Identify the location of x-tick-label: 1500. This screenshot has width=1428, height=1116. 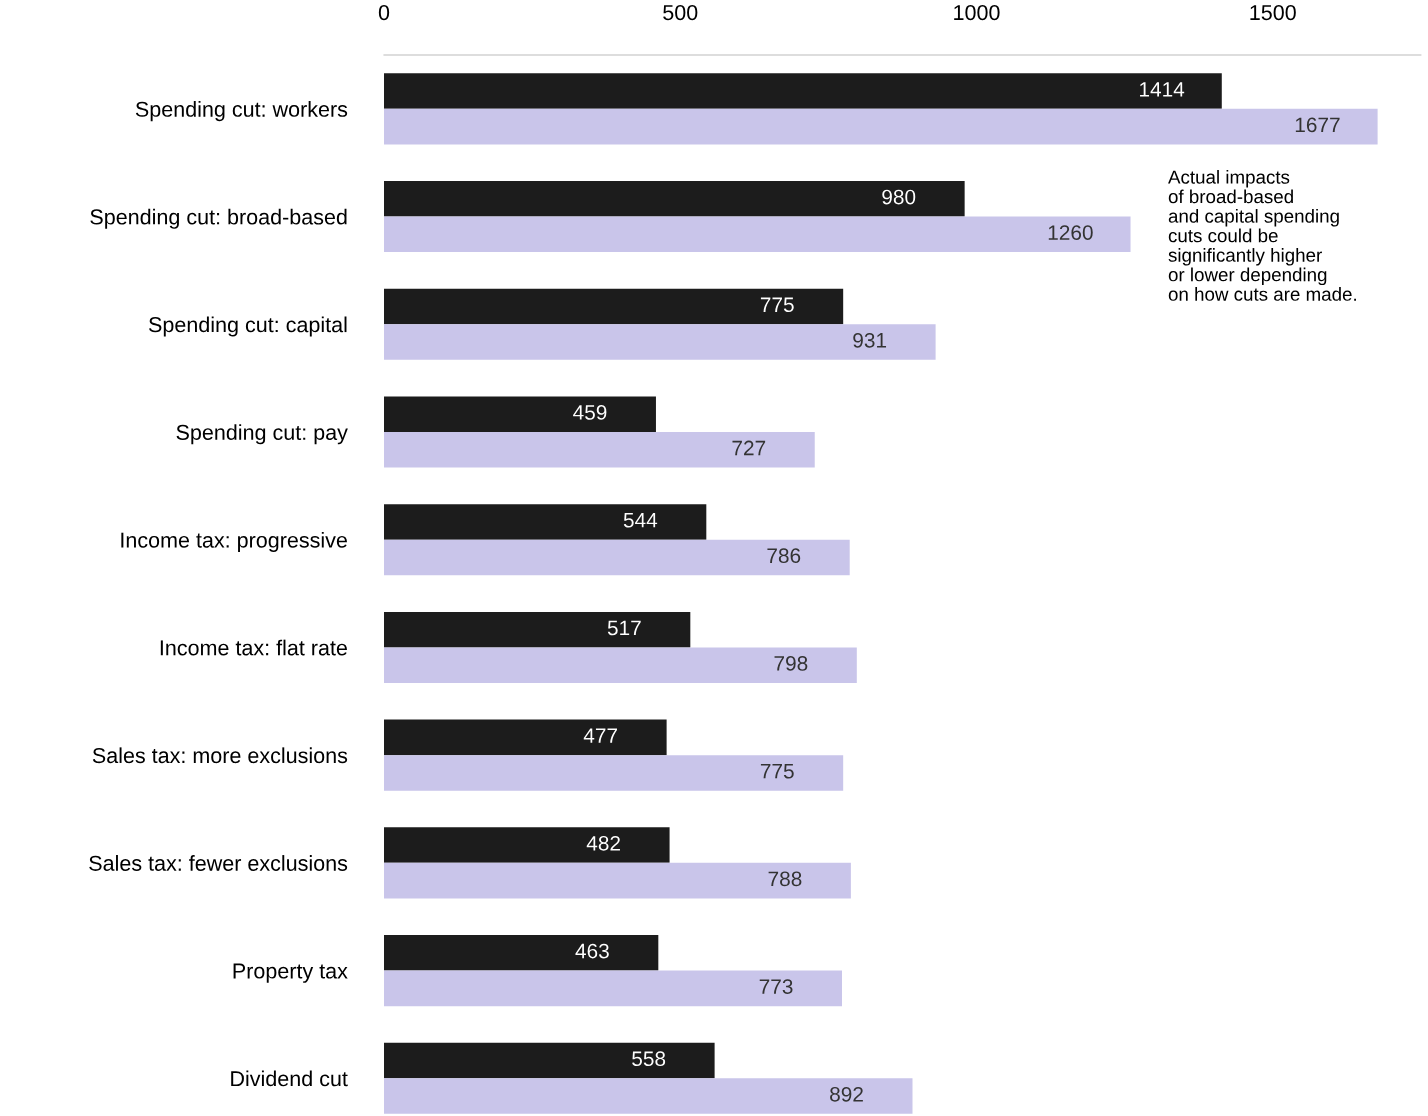
(1273, 12).